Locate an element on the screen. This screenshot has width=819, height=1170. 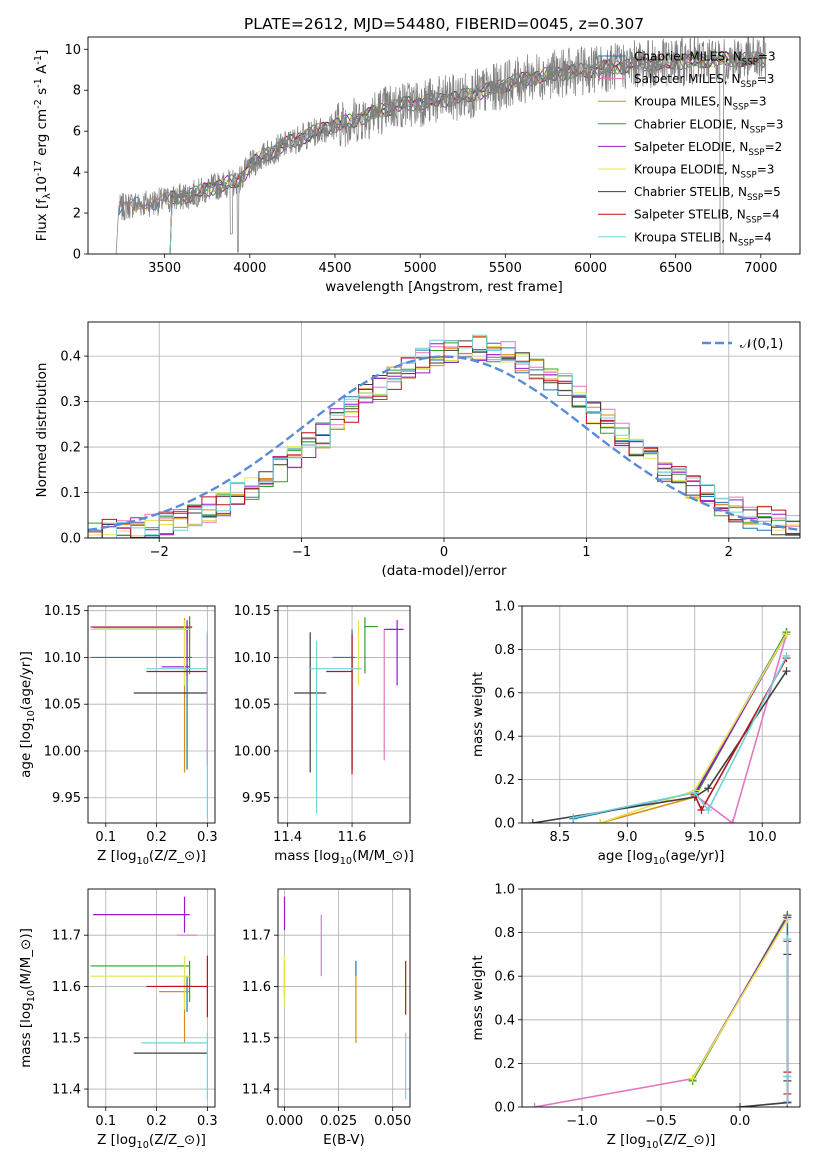
x-axis-label: (data-model)/error is located at coordinates (444, 571).